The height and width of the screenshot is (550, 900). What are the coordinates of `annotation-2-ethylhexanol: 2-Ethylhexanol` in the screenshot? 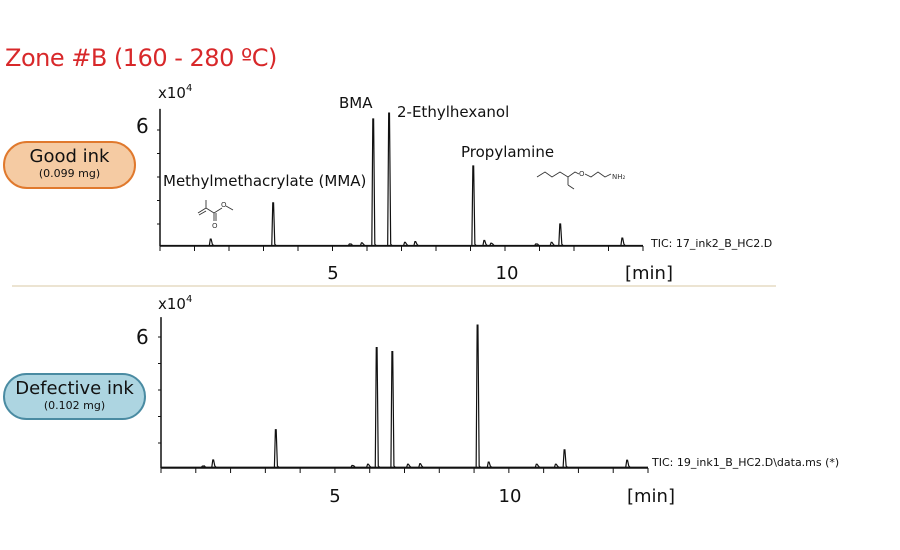 It's located at (453, 112).